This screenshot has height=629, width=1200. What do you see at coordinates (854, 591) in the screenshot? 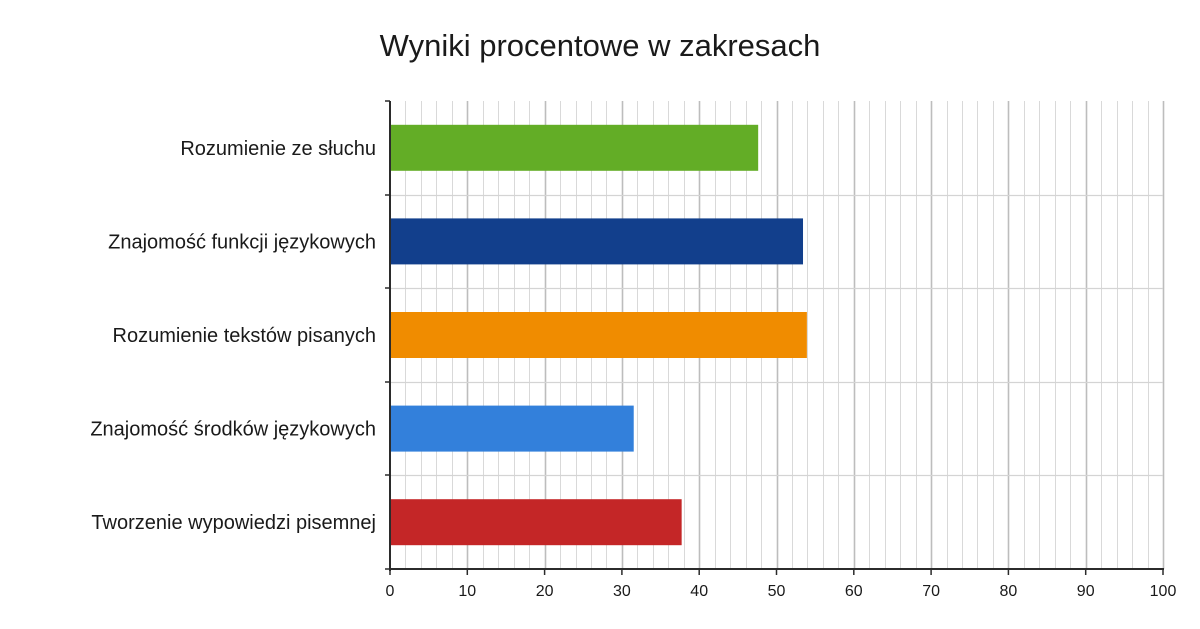
I see `x-tick-label: 60` at bounding box center [854, 591].